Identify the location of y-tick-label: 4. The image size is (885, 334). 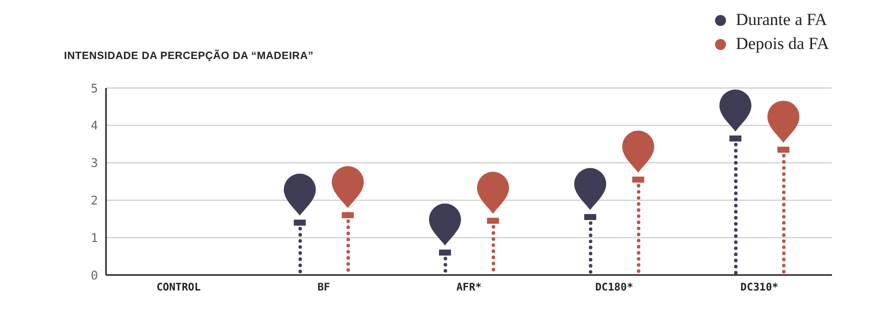
(94, 125).